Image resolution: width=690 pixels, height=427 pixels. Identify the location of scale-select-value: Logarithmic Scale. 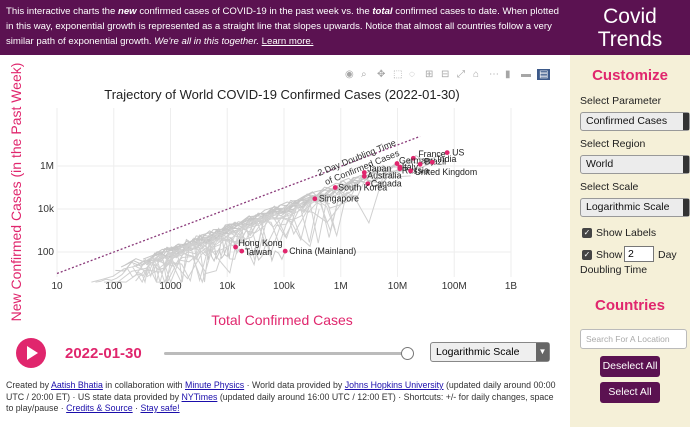
(628, 207).